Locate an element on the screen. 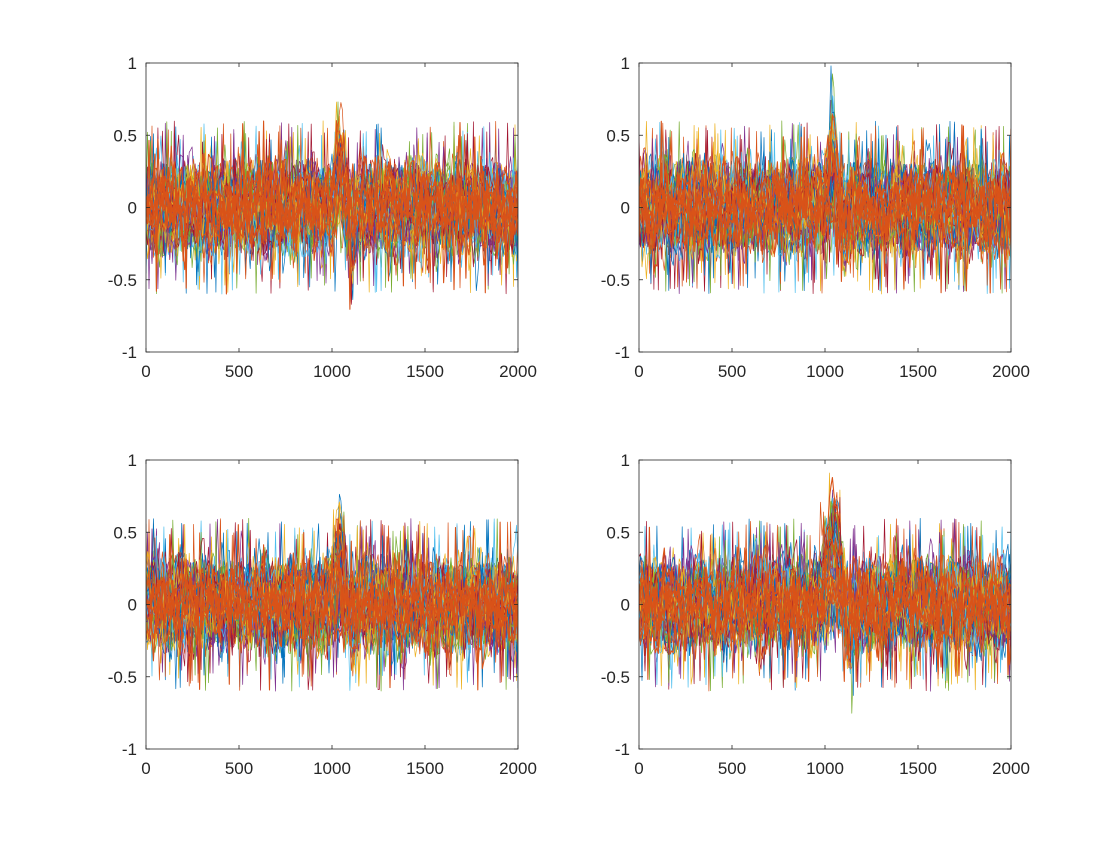  subplot-3: 0 500 1000 1500 2000 -1 -0.5 0 0.5 1 is located at coordinates (322, 614).